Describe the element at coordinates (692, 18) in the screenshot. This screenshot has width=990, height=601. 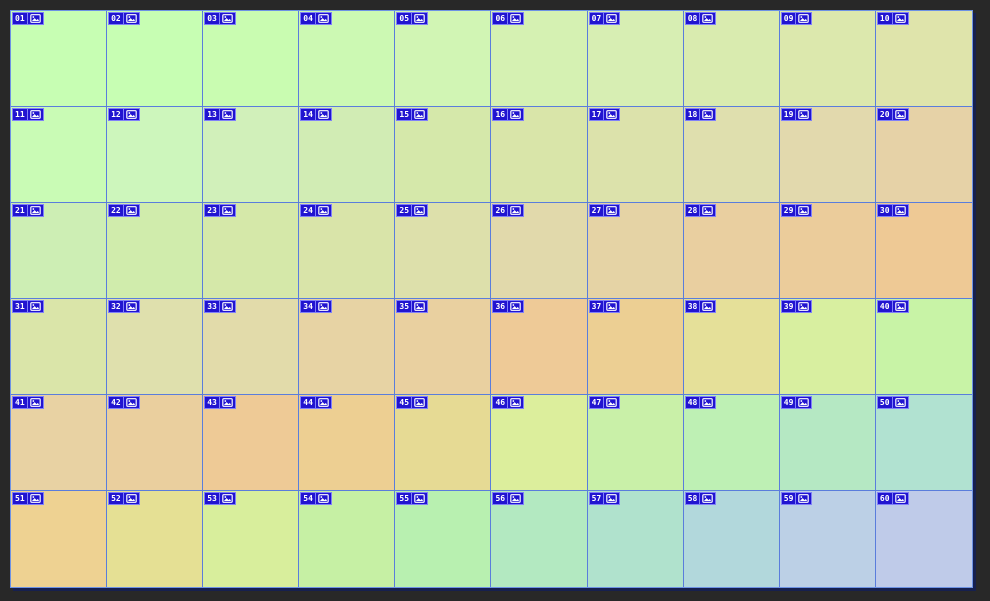
I see `som-label-number: 08` at that location.